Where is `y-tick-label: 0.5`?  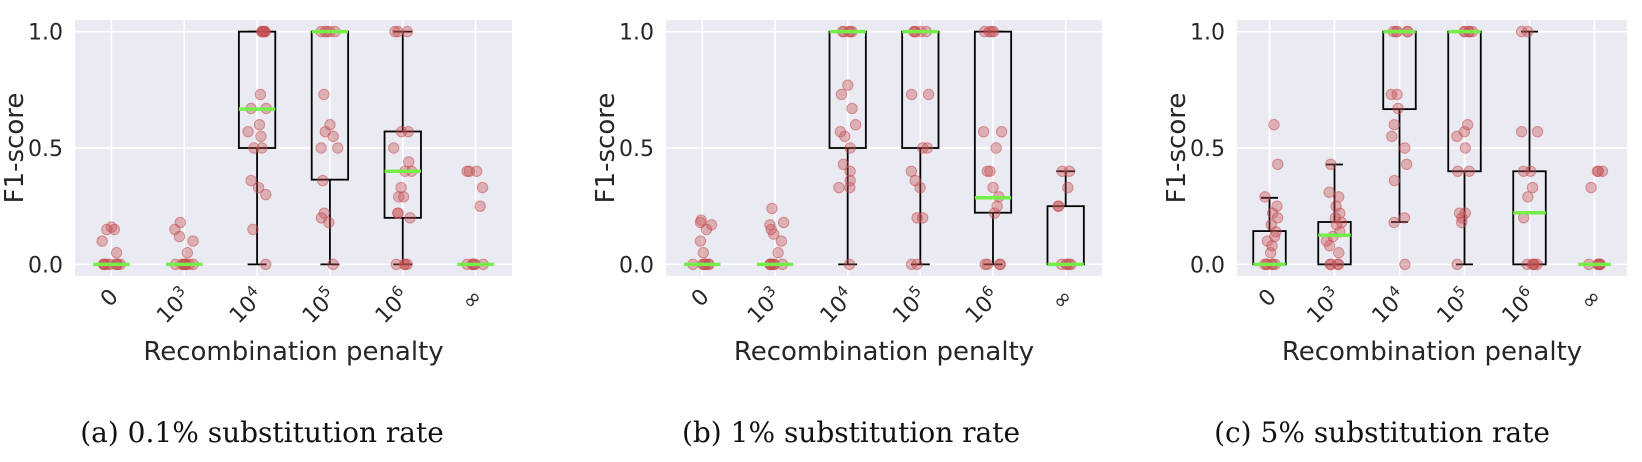
y-tick-label: 0.5 is located at coordinates (636, 149).